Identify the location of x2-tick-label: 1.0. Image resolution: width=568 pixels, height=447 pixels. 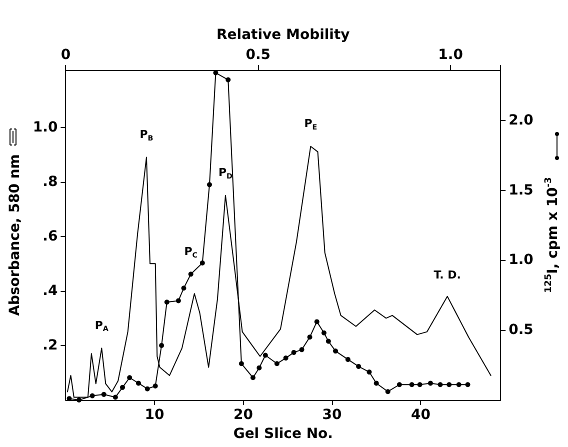
(451, 55).